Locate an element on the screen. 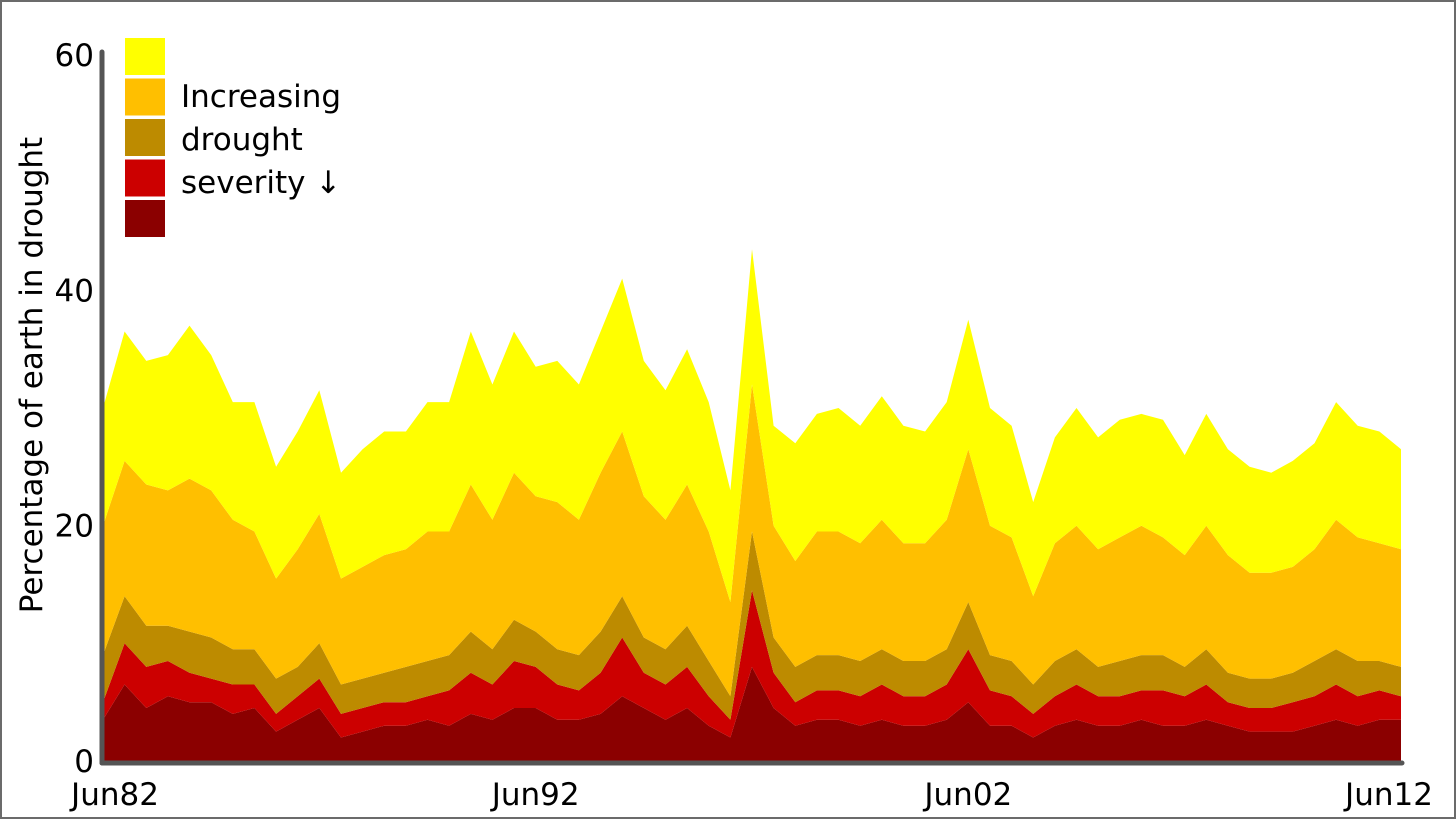  y-tick-label: 40 is located at coordinates (74, 291).